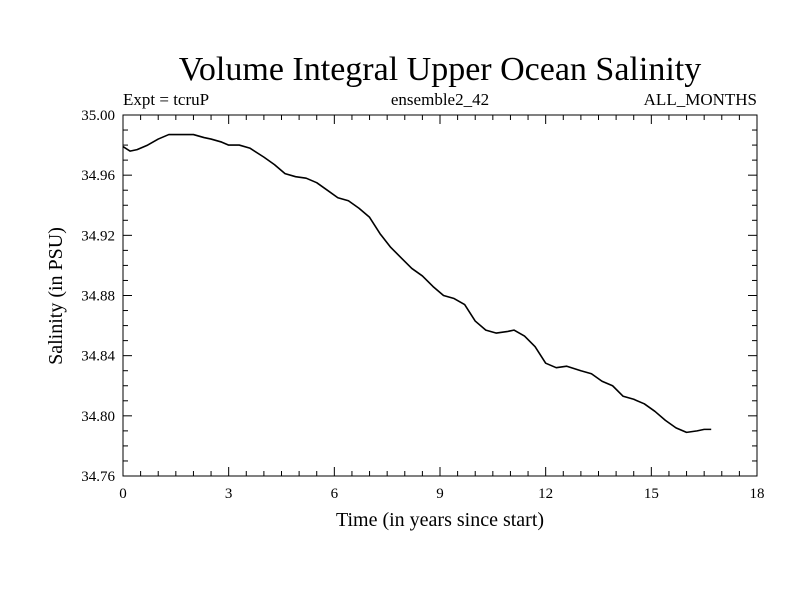 Image resolution: width=800 pixels, height=600 pixels. I want to click on x-tick-label: 12, so click(545, 494).